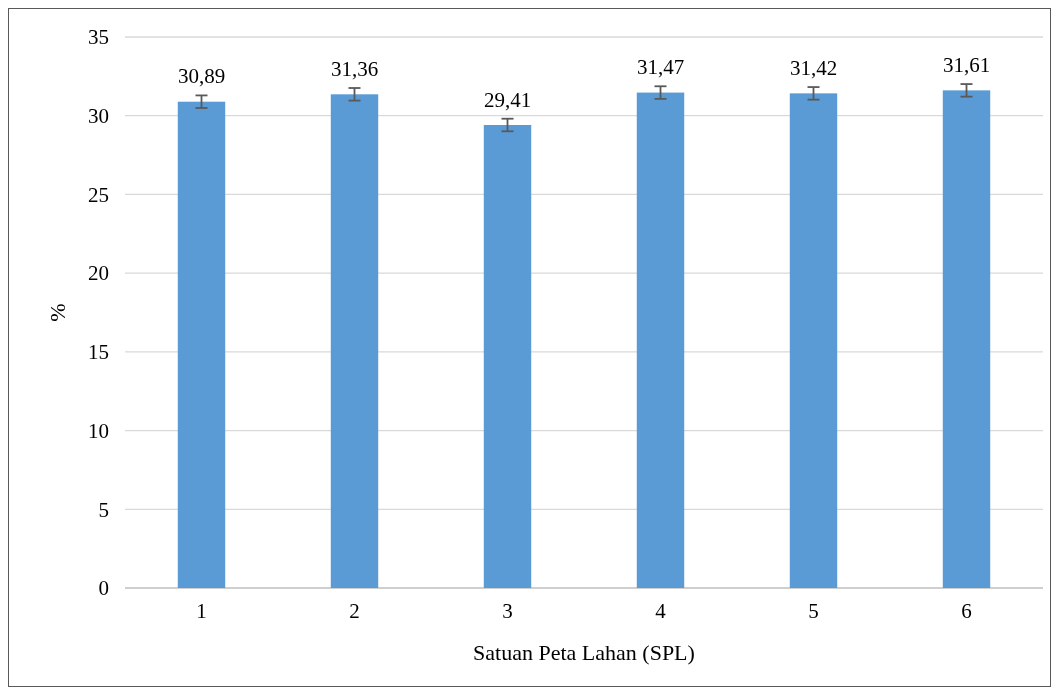 The image size is (1059, 695). I want to click on data-label: 29,41, so click(507, 99).